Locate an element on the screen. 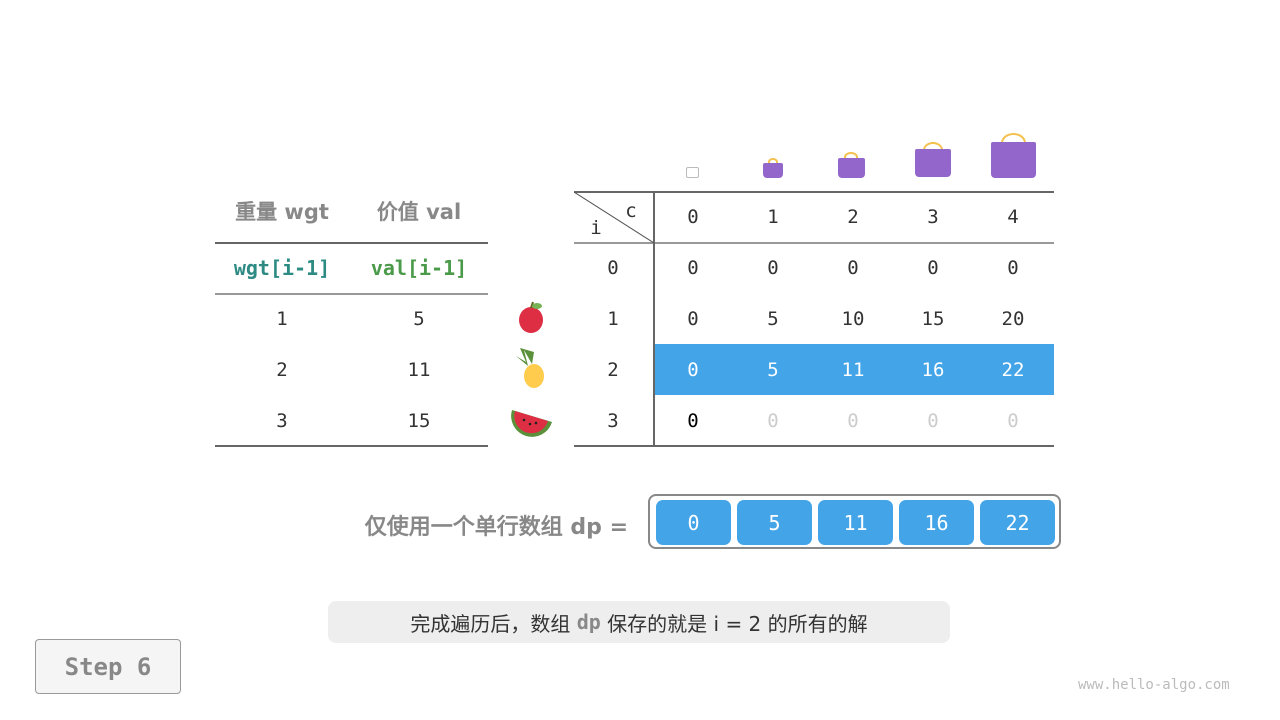 The height and width of the screenshot is (720, 1280). pineapple-icon is located at coordinates (530, 368).